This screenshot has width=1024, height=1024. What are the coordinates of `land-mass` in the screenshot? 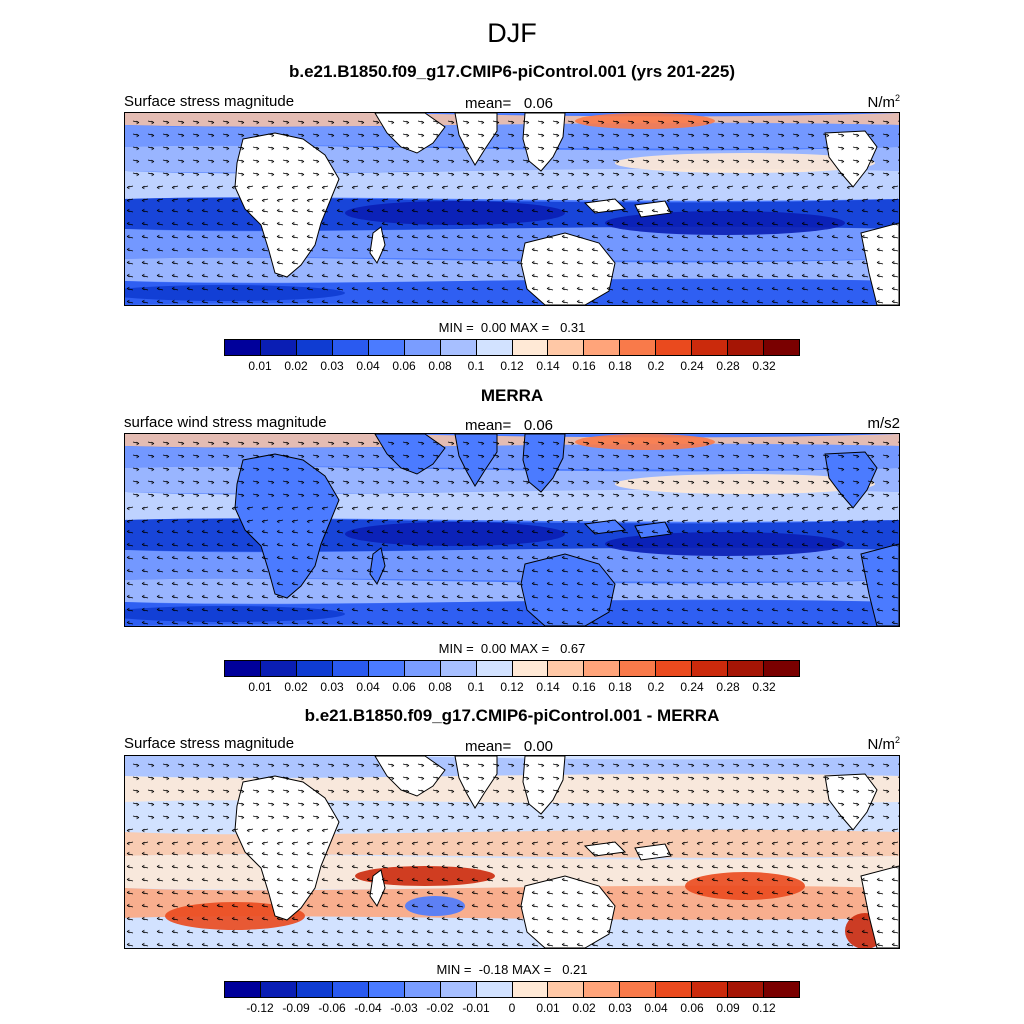 It's located at (653, 852).